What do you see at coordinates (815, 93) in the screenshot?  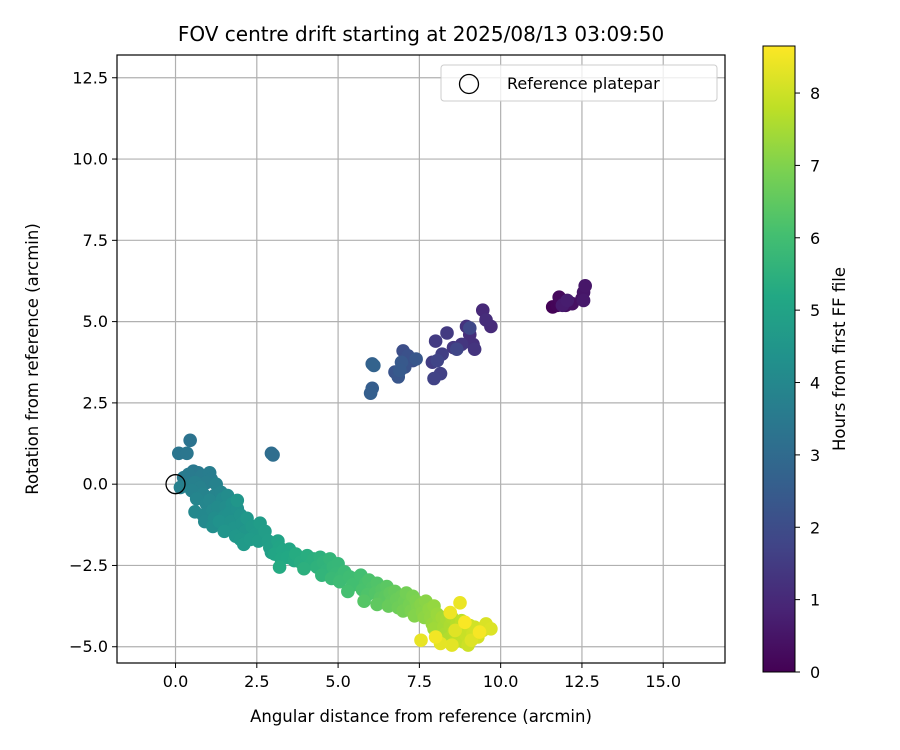 I see `colorbar-tick-label: 8` at bounding box center [815, 93].